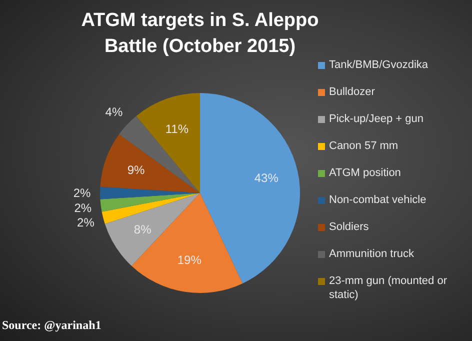 The width and height of the screenshot is (472, 341). What do you see at coordinates (377, 200) in the screenshot?
I see `legend-label: Non-combat vehicle` at bounding box center [377, 200].